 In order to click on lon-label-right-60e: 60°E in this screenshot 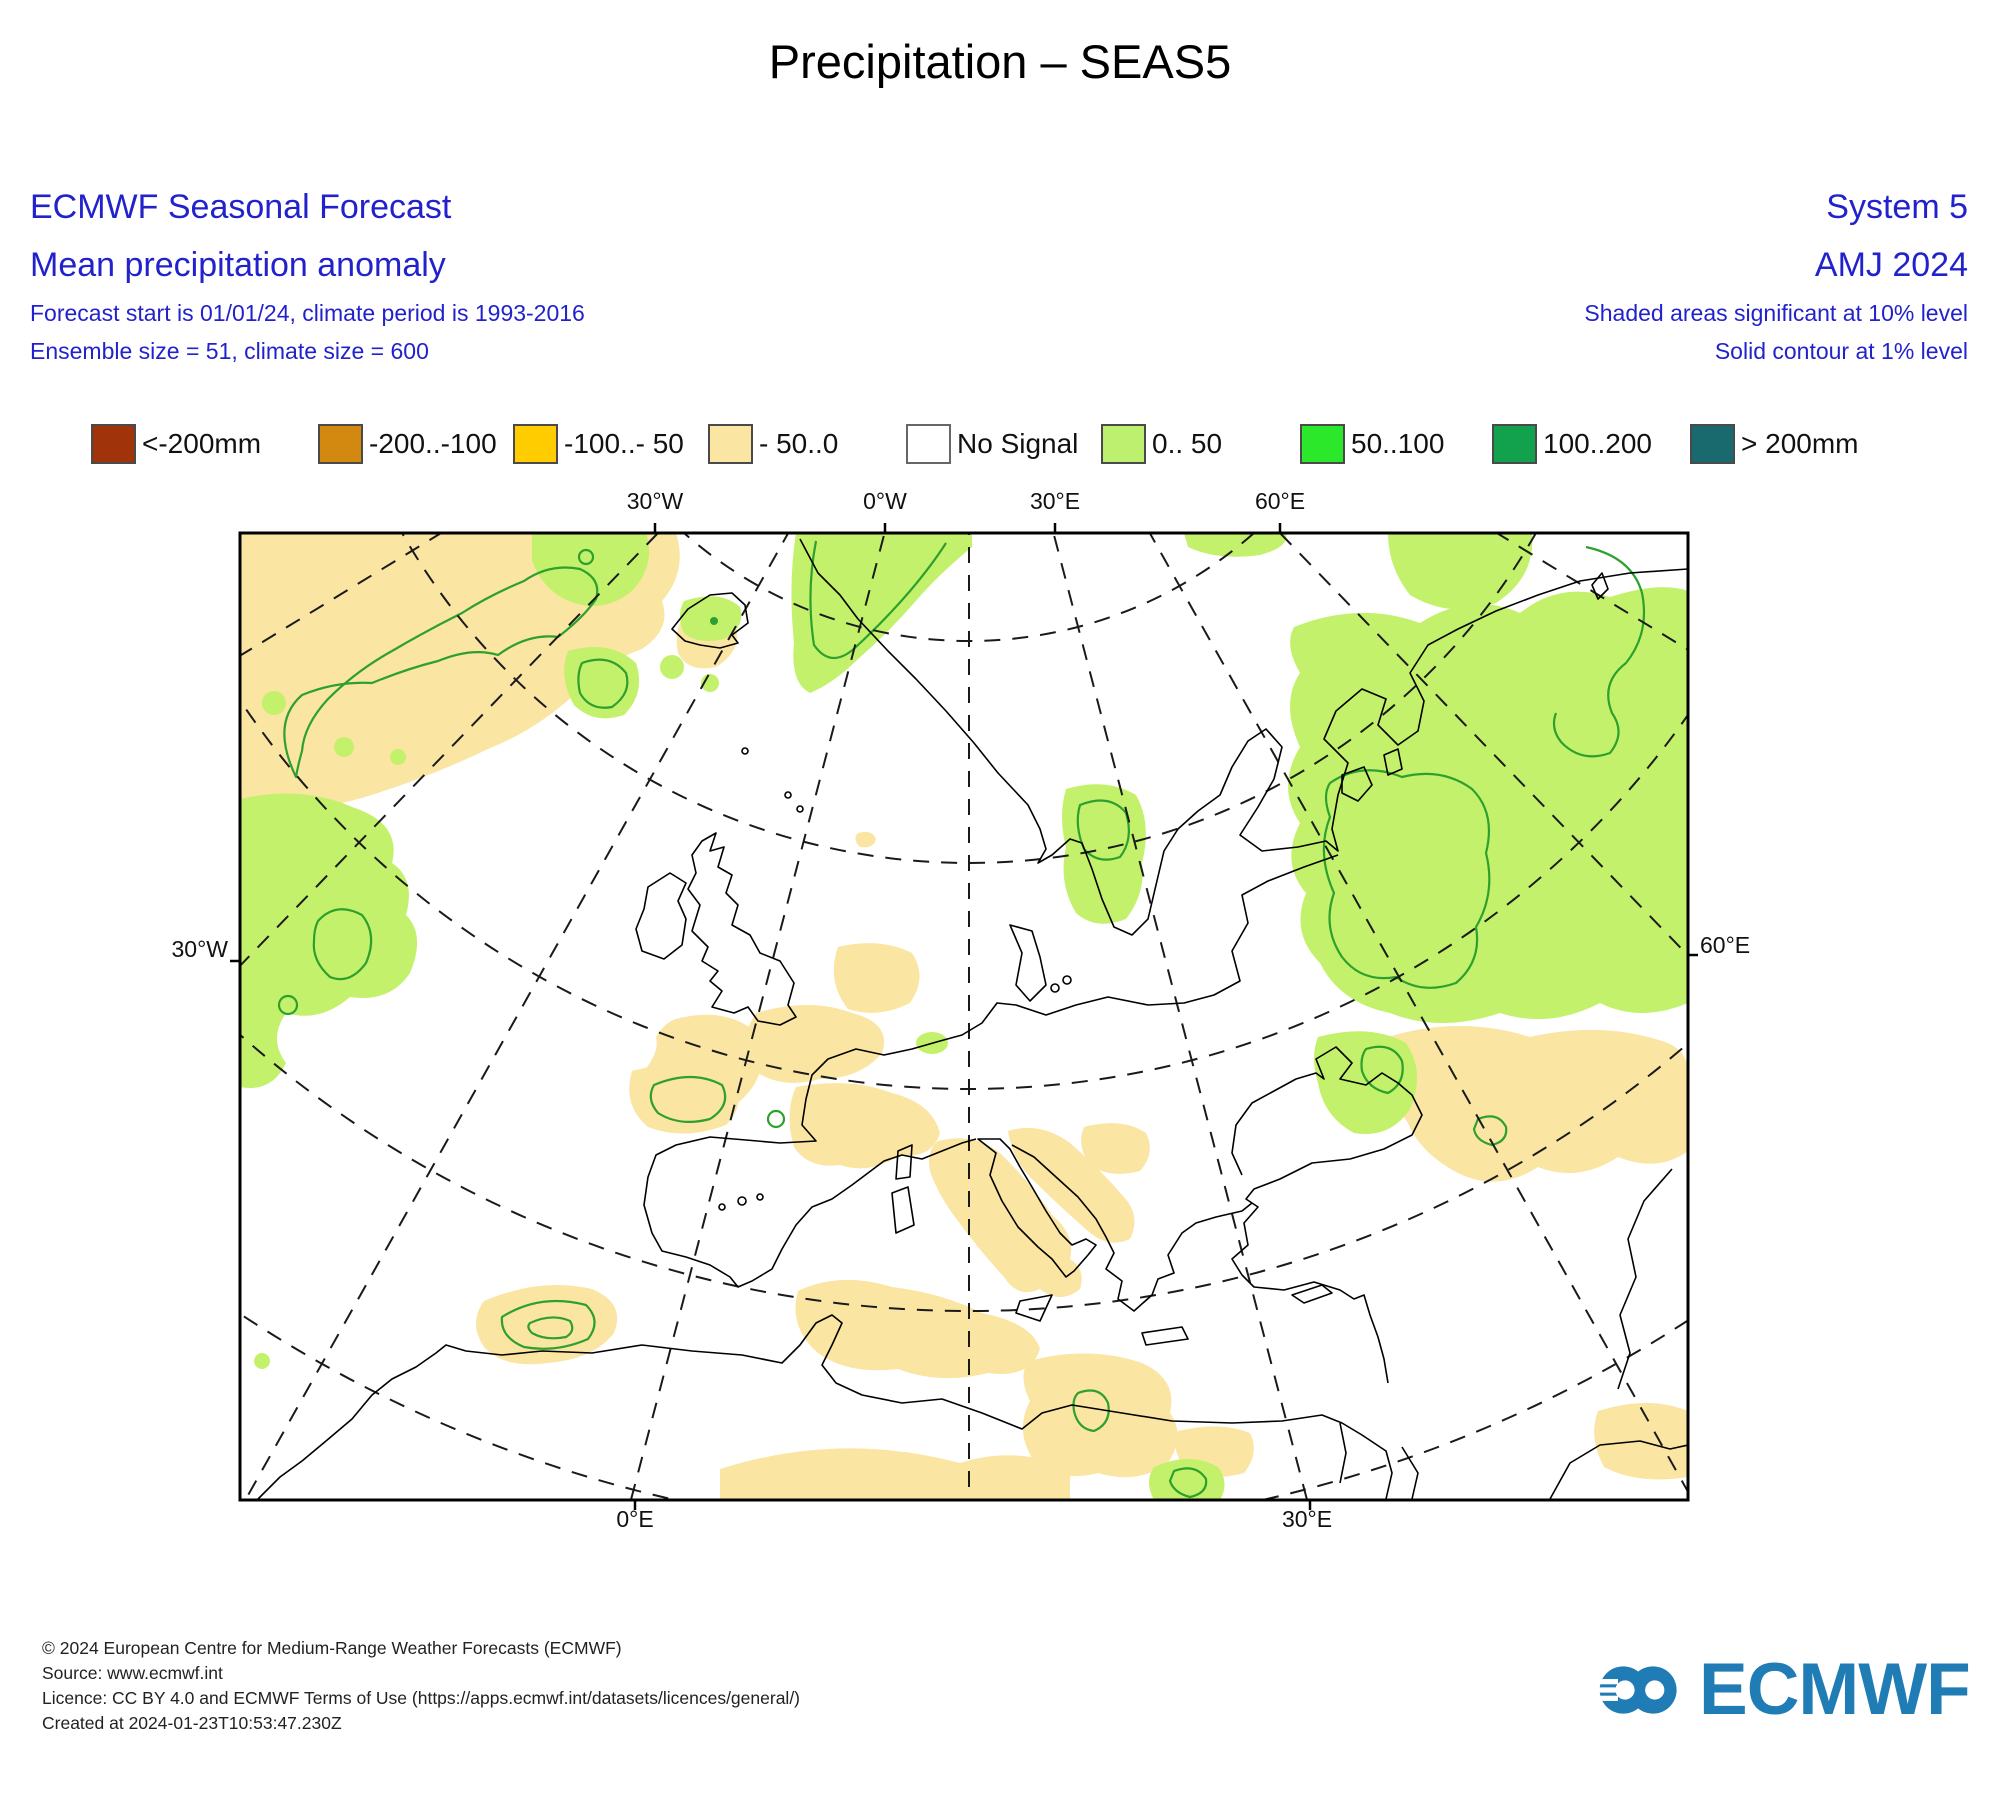, I will do `click(1725, 945)`.